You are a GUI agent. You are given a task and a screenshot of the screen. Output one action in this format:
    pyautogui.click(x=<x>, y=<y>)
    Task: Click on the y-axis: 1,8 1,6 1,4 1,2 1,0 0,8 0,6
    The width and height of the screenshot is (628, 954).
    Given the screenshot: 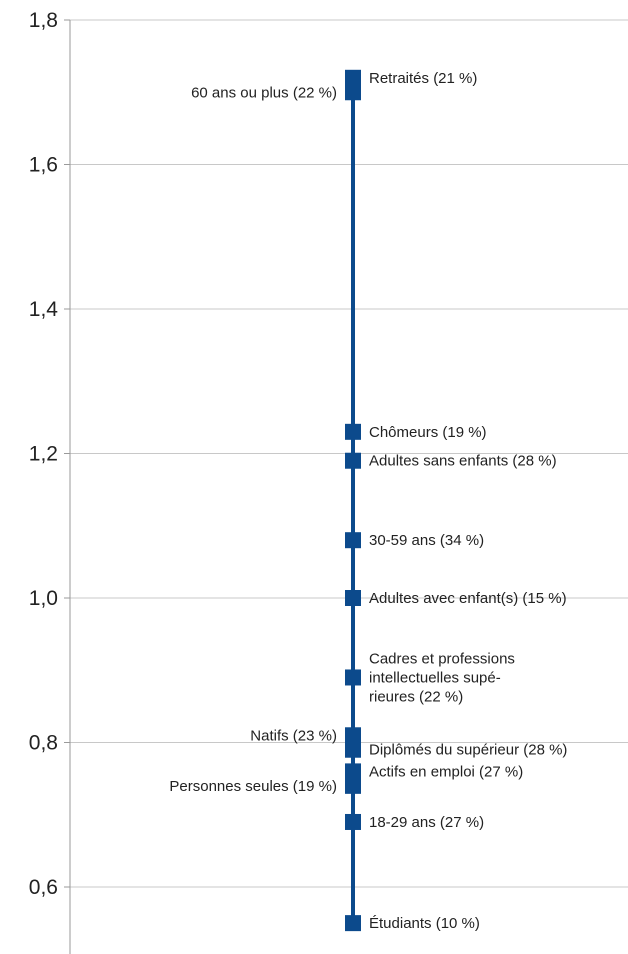 What is the action you would take?
    pyautogui.click(x=49, y=454)
    